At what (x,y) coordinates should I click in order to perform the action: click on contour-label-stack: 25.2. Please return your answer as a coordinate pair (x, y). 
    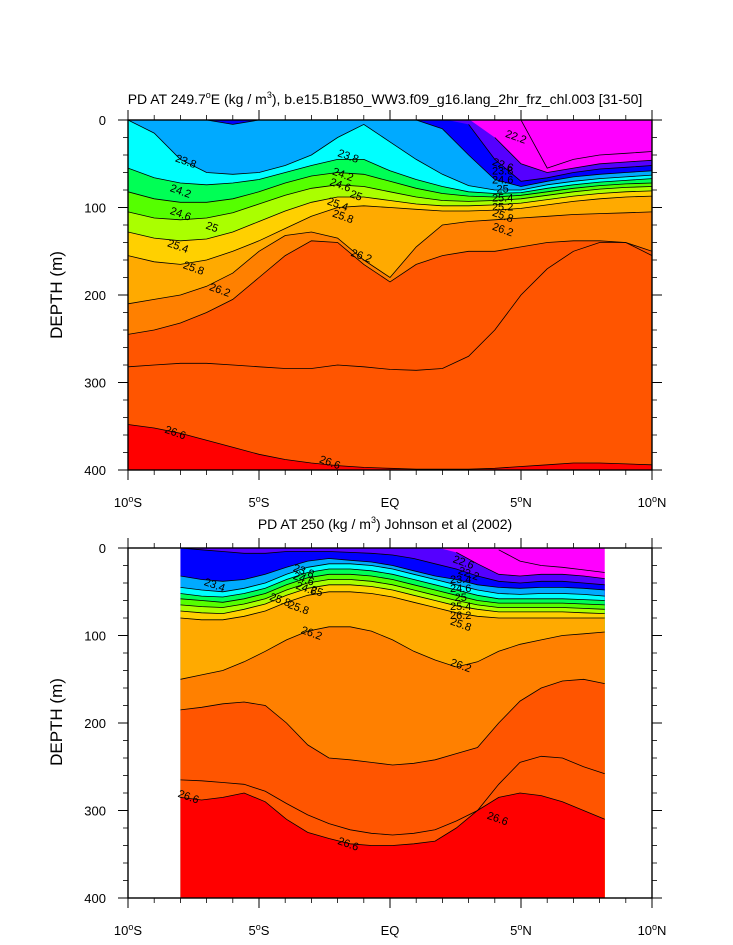
    Looking at the image, I should click on (502, 207).